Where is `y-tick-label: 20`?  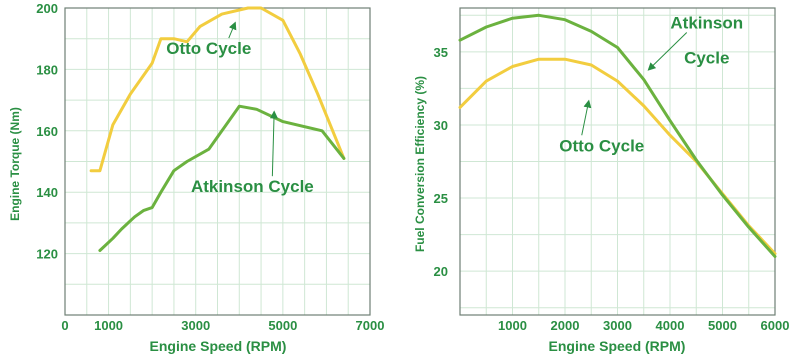
y-tick-label: 20 is located at coordinates (441, 271).